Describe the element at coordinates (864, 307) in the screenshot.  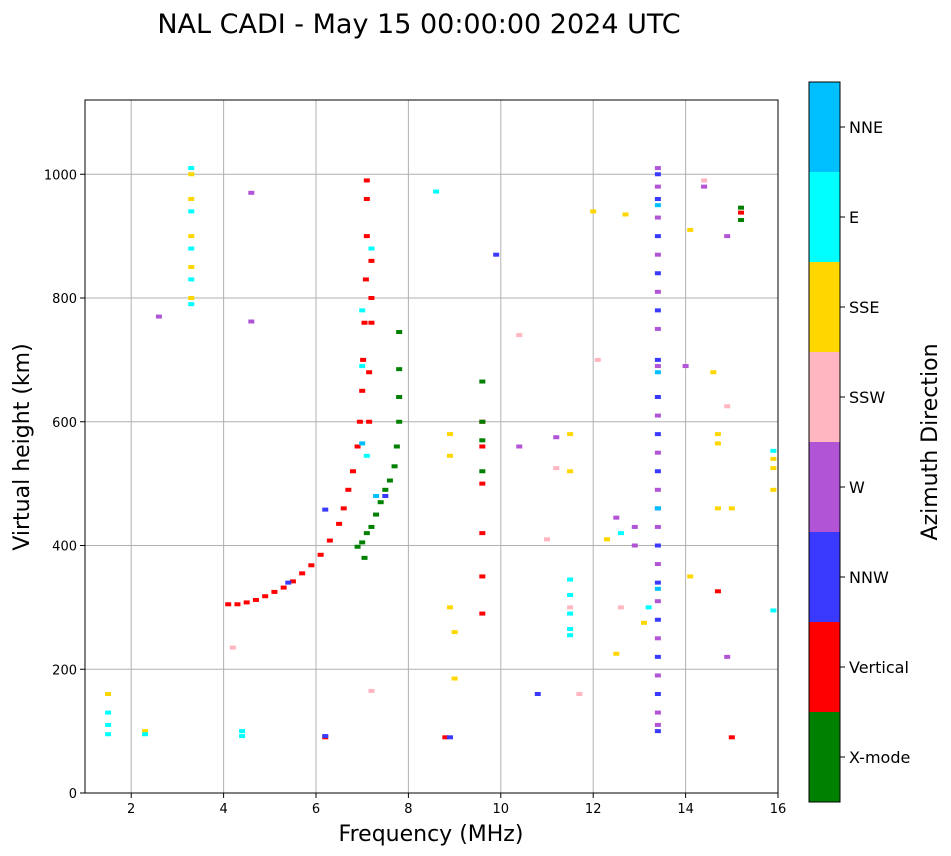
I see `colorbar-tick-label: SSE` at that location.